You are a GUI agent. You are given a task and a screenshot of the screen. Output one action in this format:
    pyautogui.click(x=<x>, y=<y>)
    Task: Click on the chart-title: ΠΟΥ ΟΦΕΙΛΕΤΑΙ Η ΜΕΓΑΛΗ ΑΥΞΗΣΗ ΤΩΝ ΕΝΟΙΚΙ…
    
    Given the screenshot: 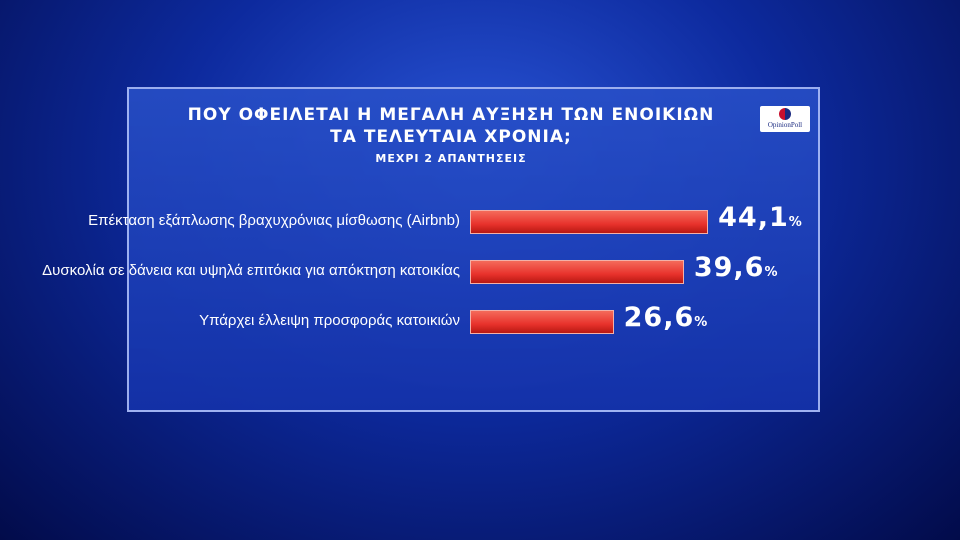 What is the action you would take?
    pyautogui.click(x=451, y=126)
    